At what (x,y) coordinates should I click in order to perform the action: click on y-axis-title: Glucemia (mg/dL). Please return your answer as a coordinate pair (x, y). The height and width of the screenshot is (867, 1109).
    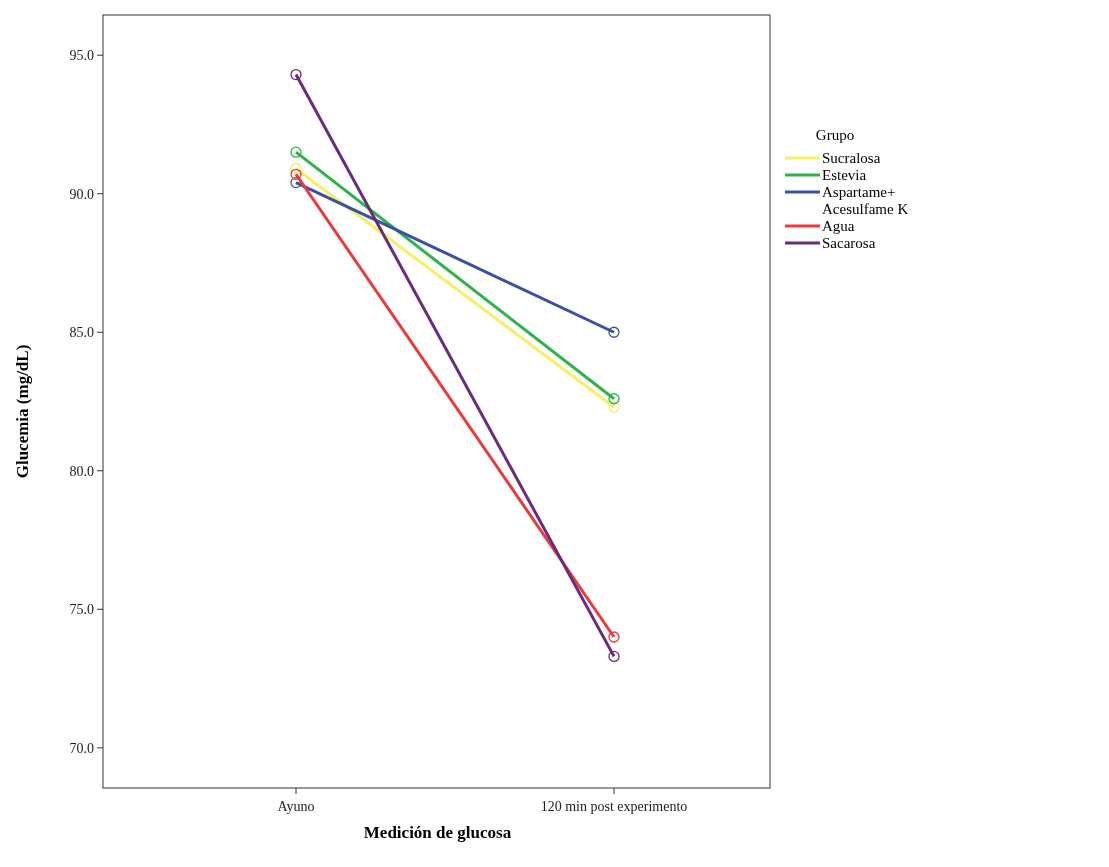
    Looking at the image, I should click on (22, 411).